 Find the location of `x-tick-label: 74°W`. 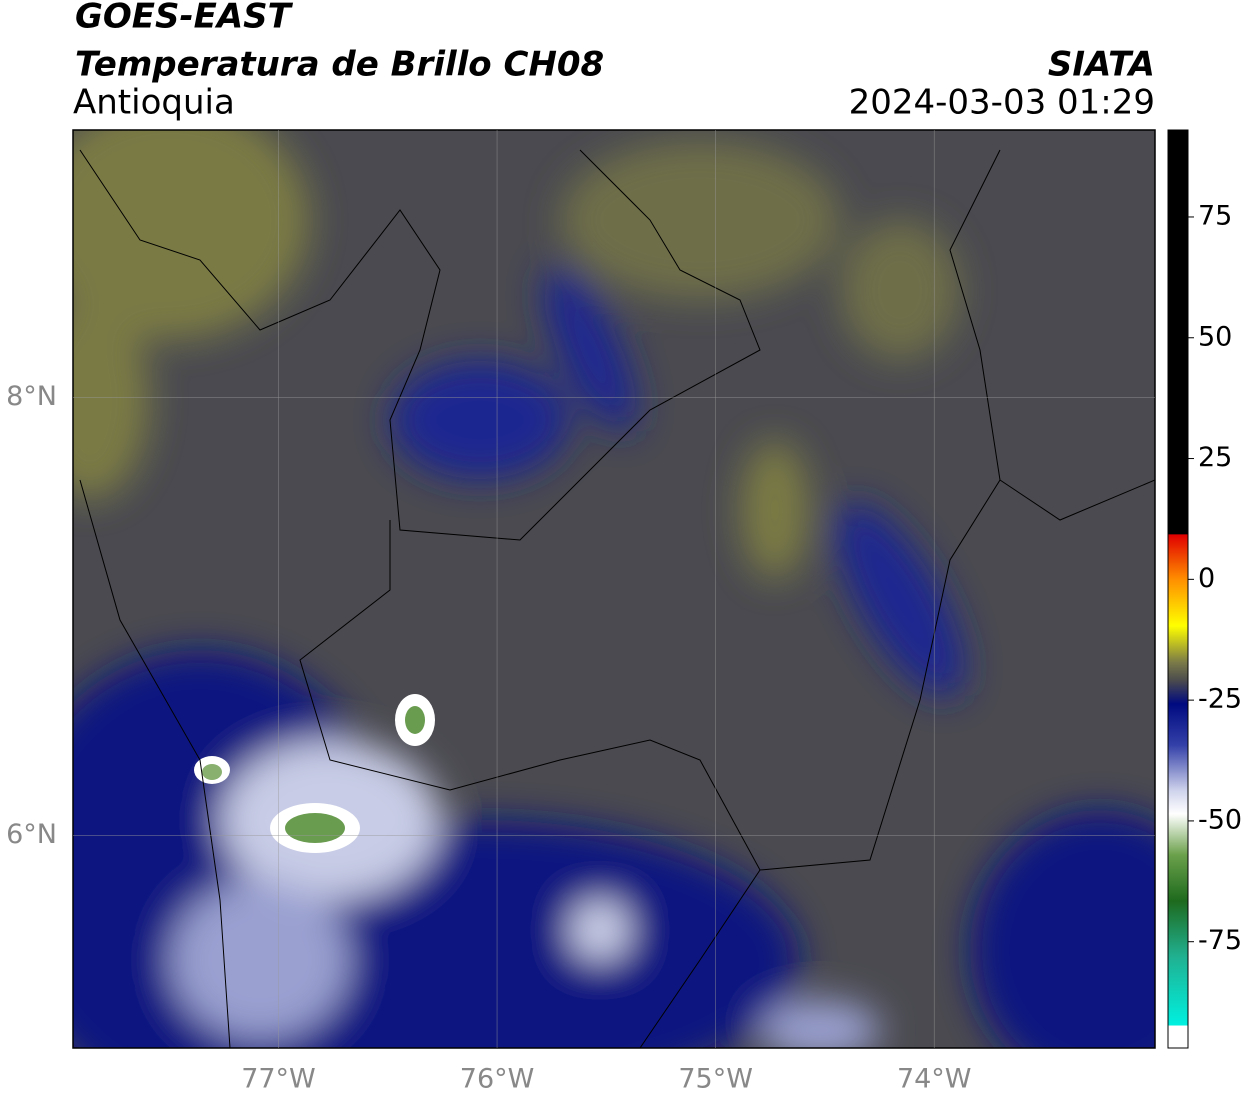

x-tick-label: 74°W is located at coordinates (934, 1079).